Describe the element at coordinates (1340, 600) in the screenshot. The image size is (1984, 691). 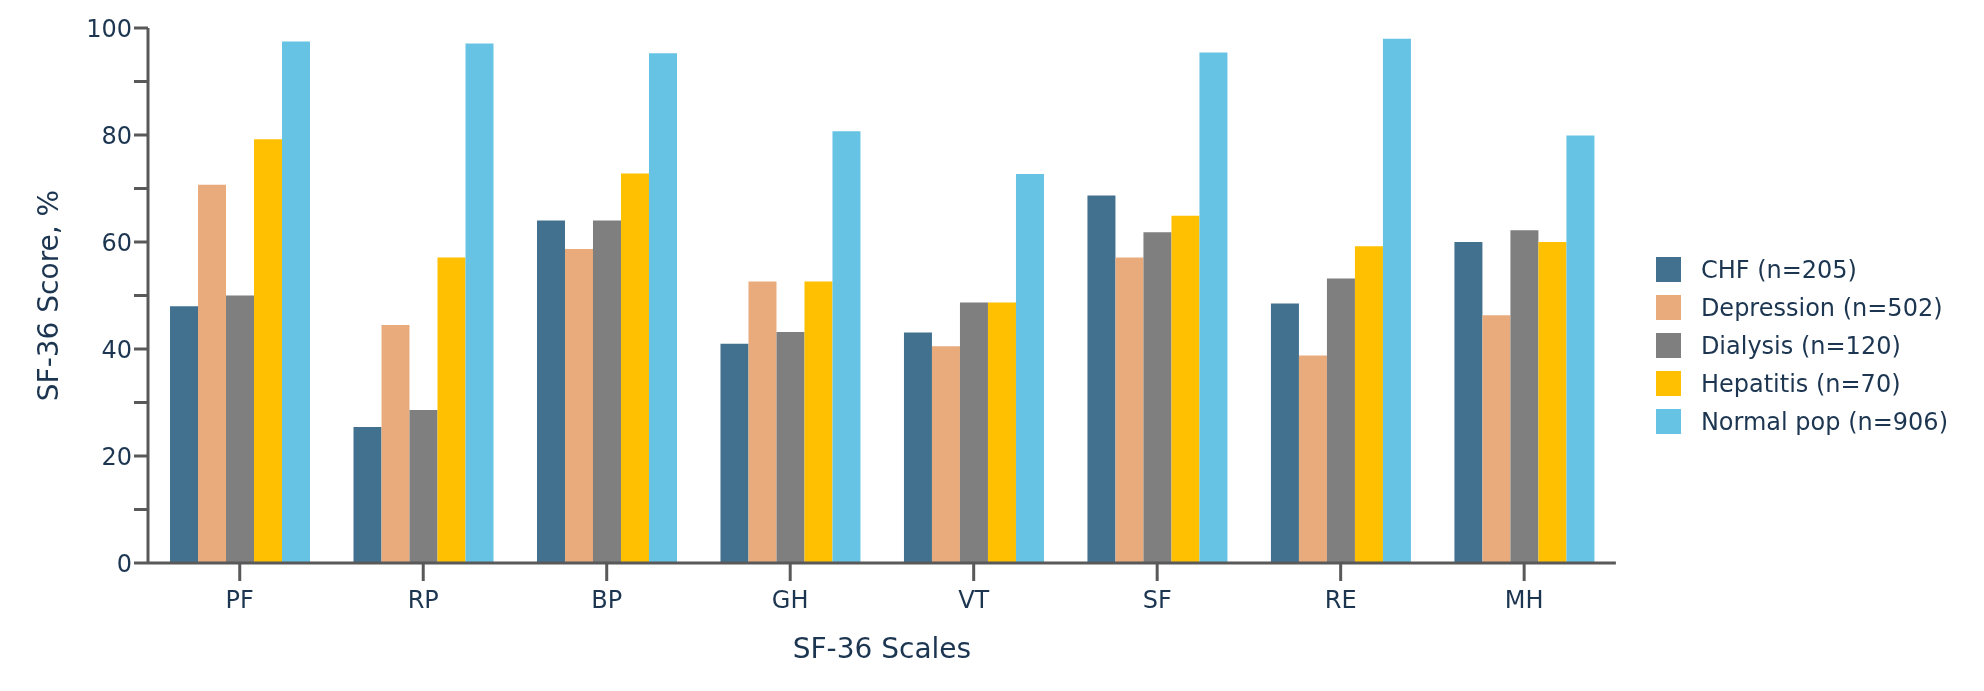
I see `x-tick-label: RE` at that location.